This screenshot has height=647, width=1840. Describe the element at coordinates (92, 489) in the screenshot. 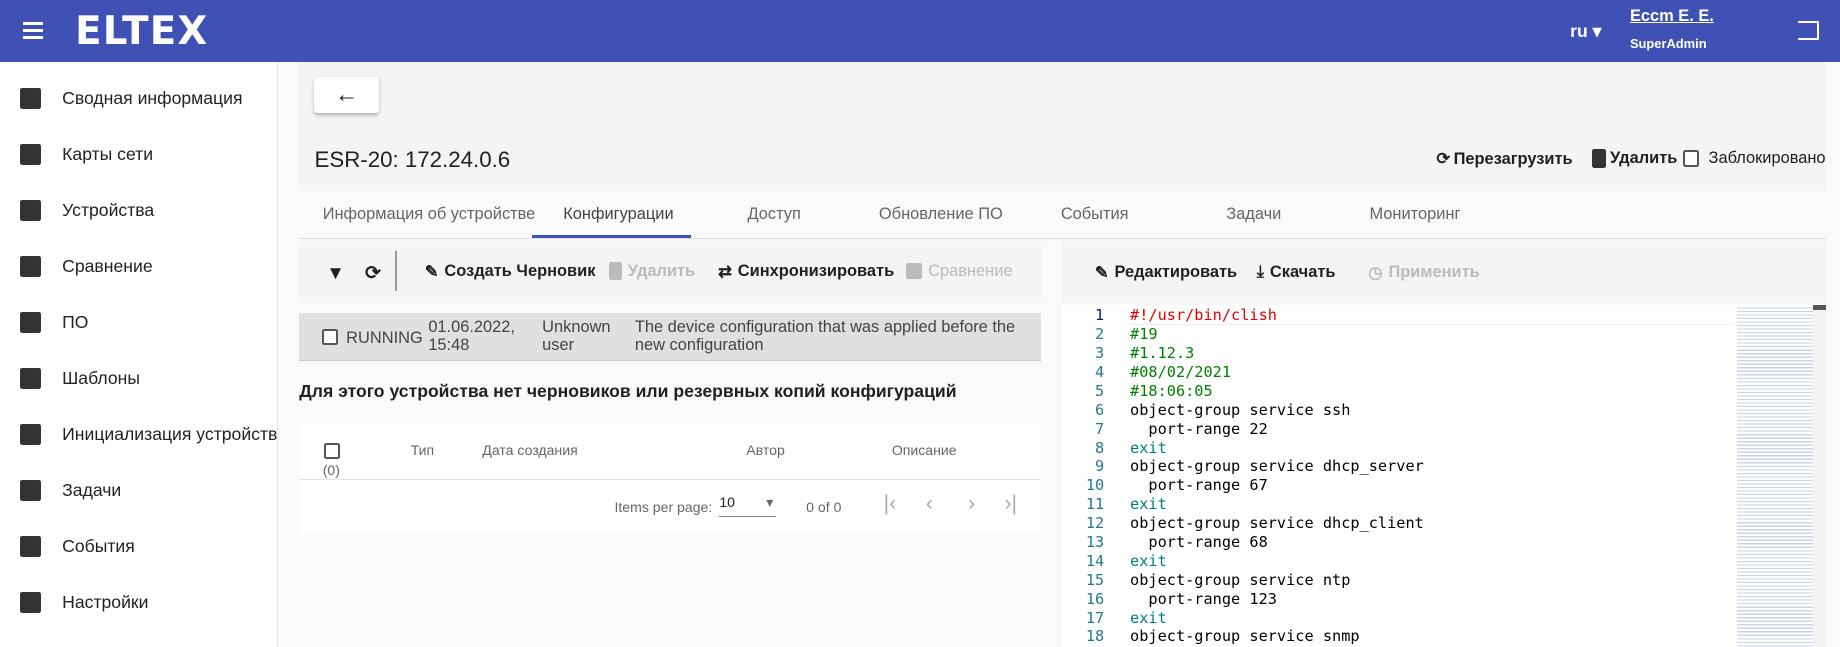

I see `sidebar-item-label: Задачи` at that location.